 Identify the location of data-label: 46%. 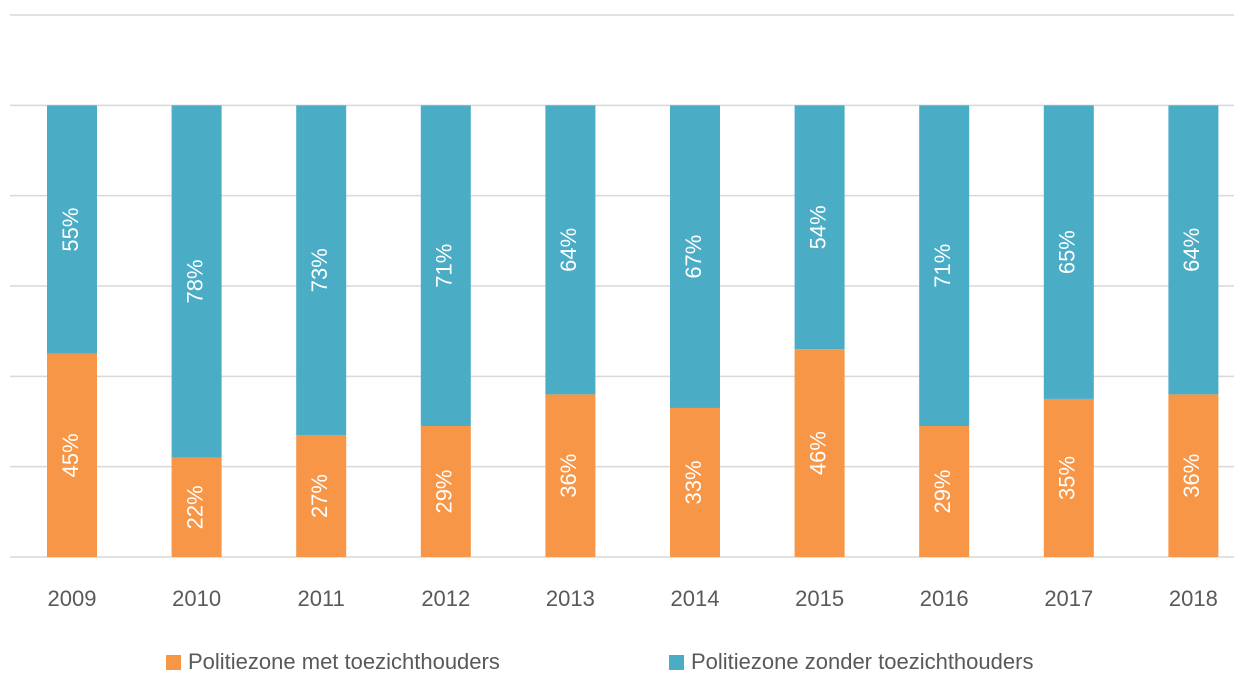
(817, 453).